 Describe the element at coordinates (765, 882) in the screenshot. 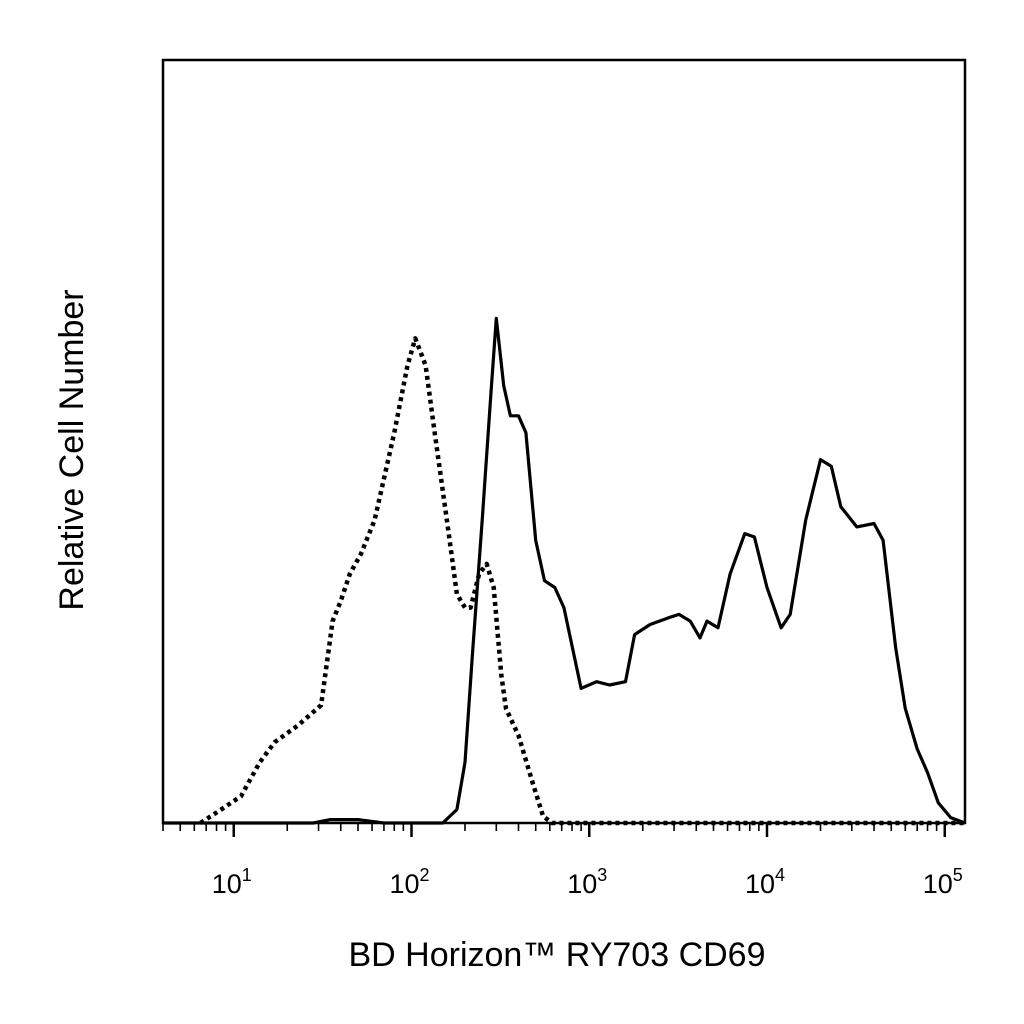

I see `x-tick-label: 10⁴` at that location.